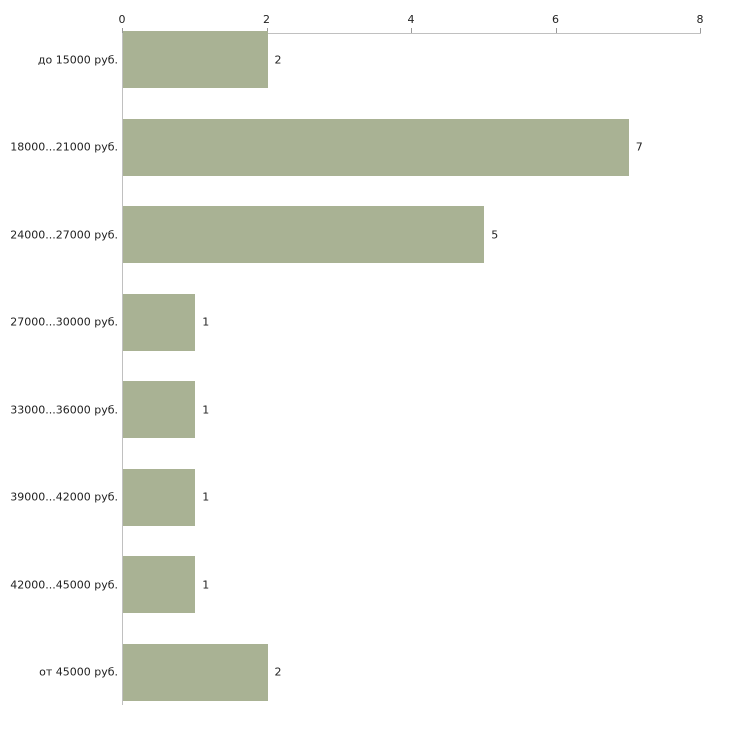 The width and height of the screenshot is (730, 730). What do you see at coordinates (122, 19) in the screenshot?
I see `x-tick-label: 0` at bounding box center [122, 19].